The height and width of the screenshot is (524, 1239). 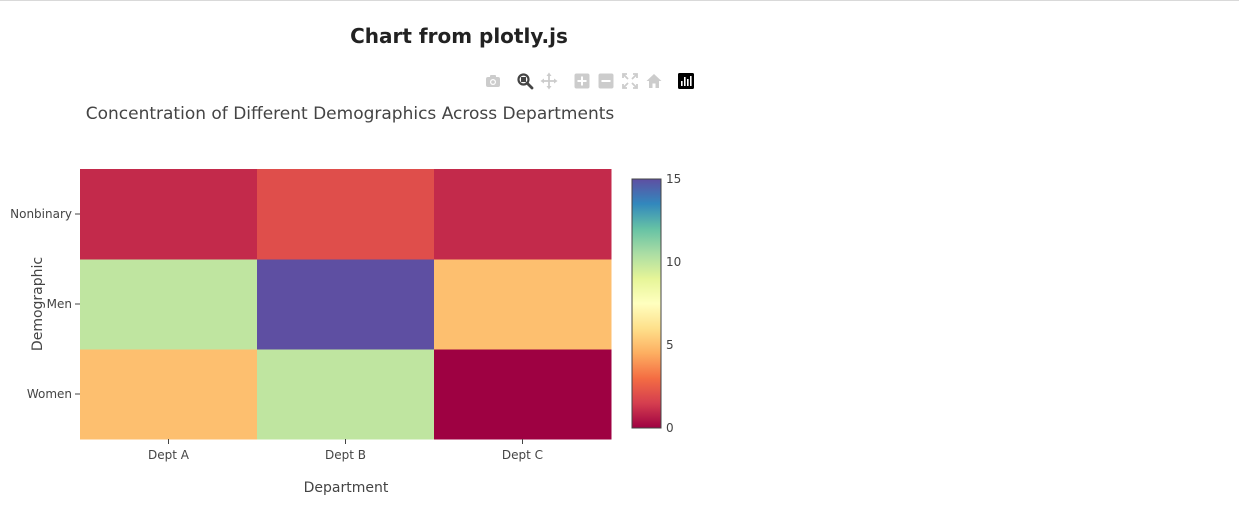 I want to click on heatmap-cell-men-dept-a, so click(x=169, y=304).